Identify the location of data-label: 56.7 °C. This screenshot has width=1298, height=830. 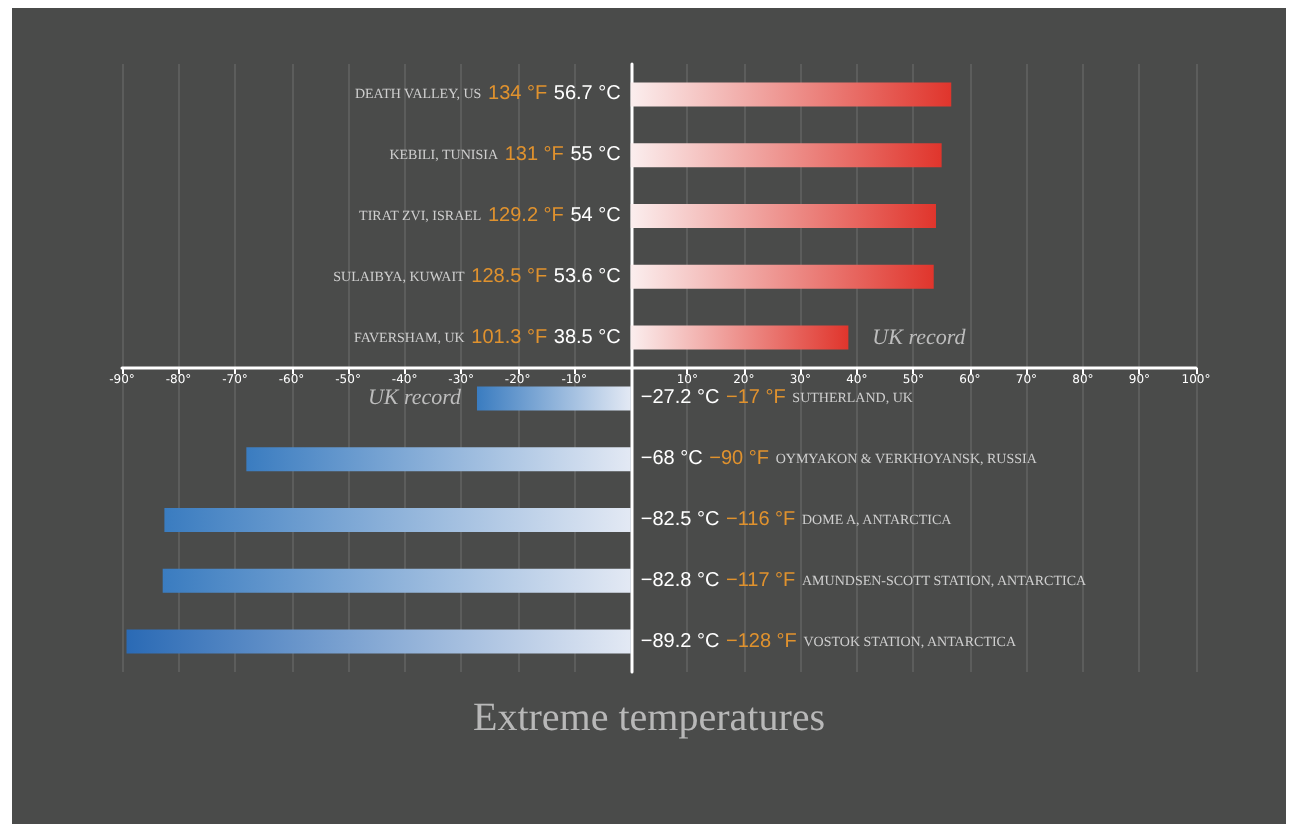
(587, 94).